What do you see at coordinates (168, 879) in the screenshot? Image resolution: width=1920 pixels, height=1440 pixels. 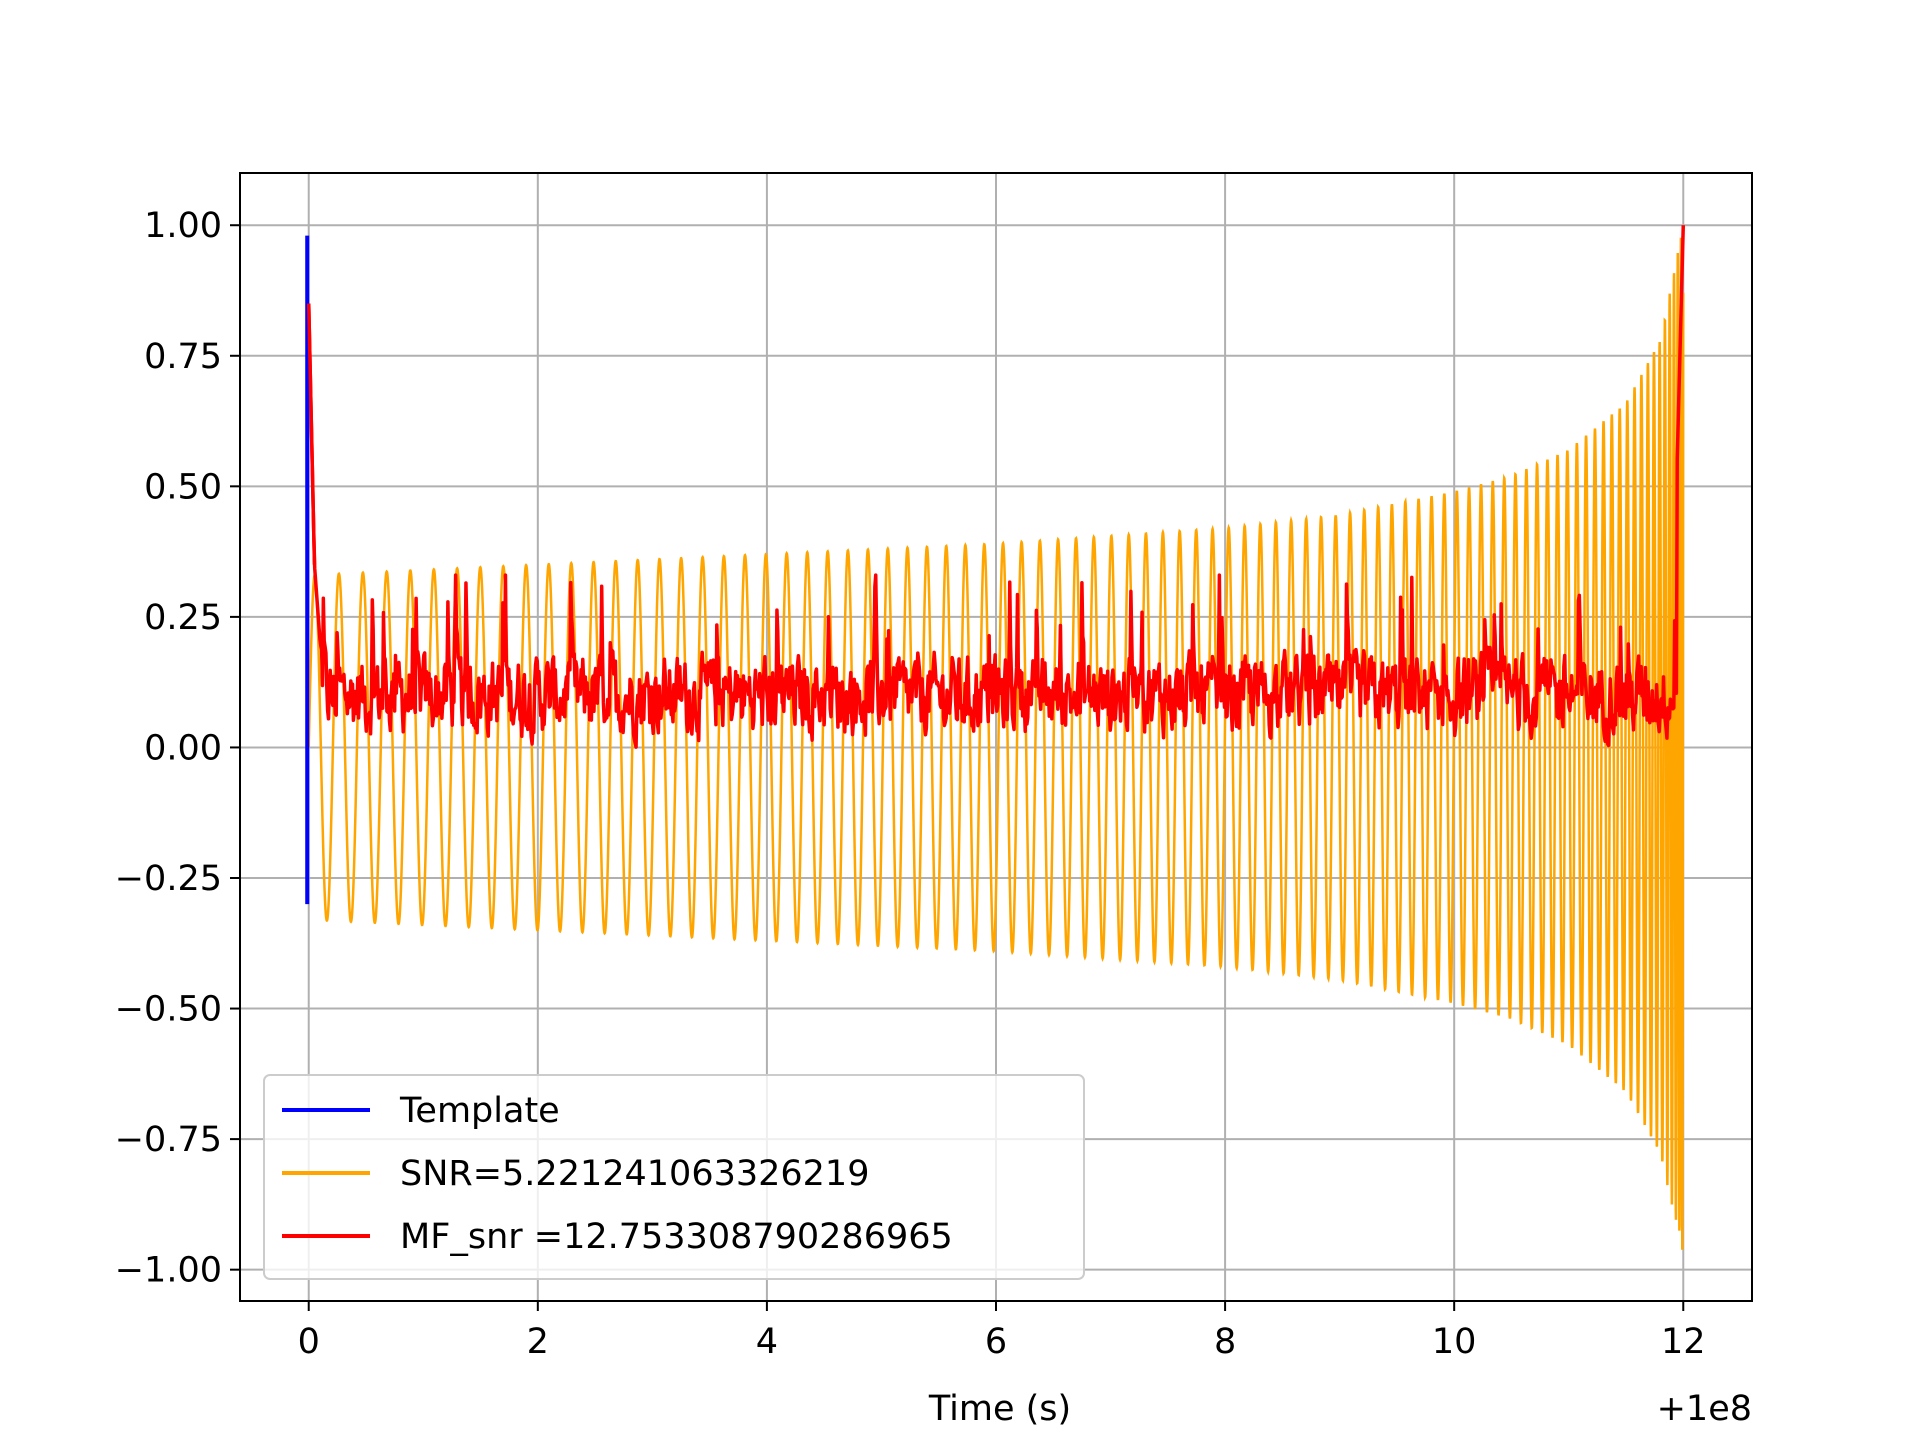 I see `y-tick-label: −0.25` at bounding box center [168, 879].